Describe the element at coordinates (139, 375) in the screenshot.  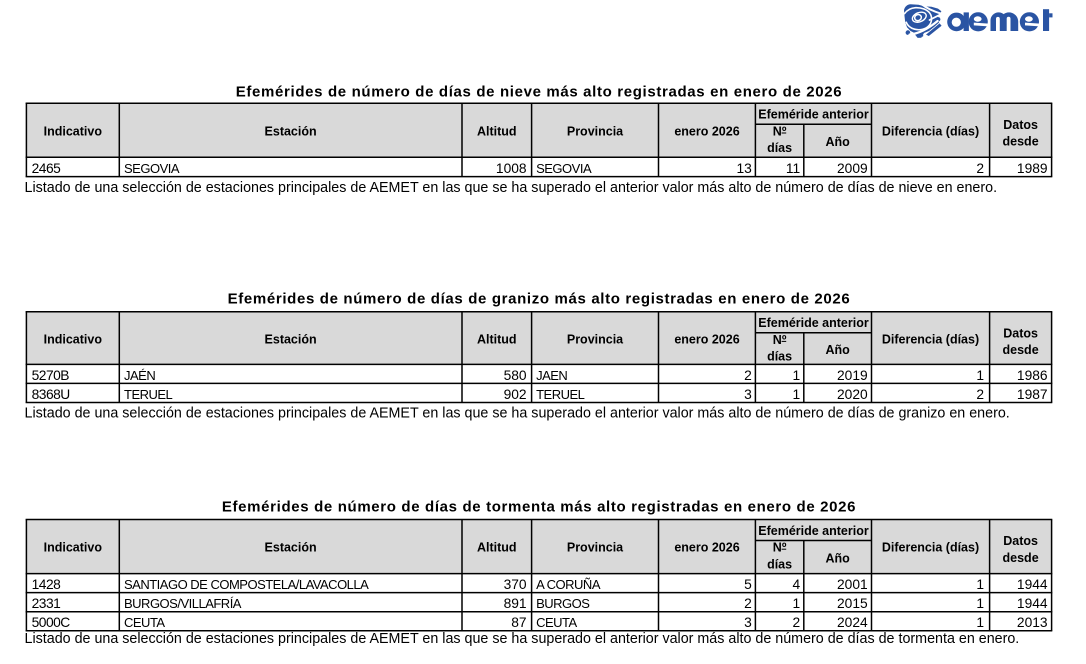
I see `svg-text: JAÉN` at that location.